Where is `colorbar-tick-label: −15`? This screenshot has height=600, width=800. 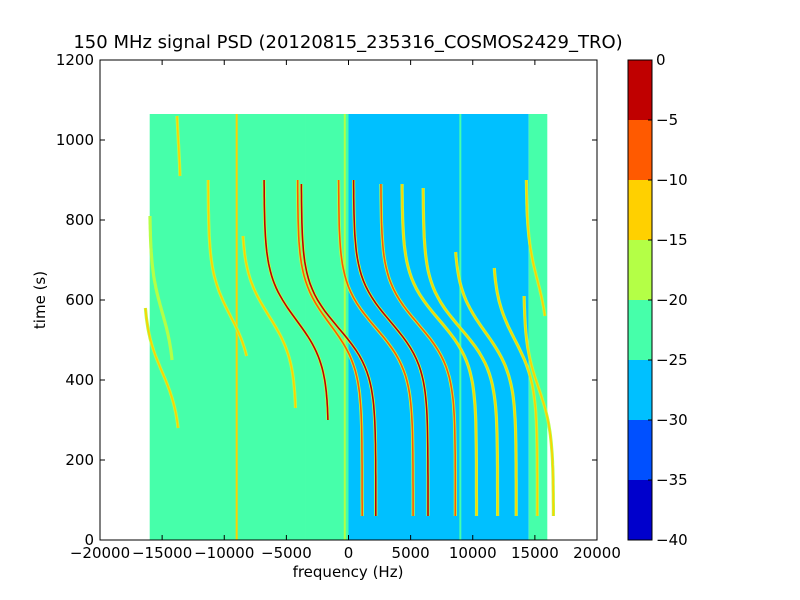 colorbar-tick-label: −15 is located at coordinates (672, 240).